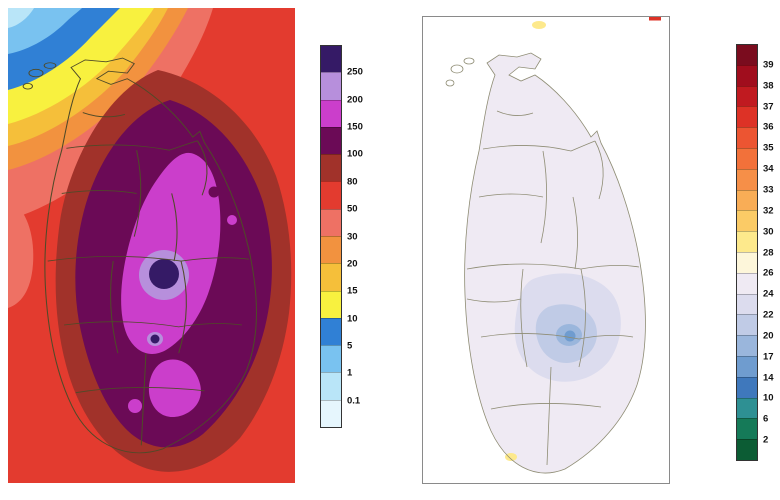 The width and height of the screenshot is (780, 500). What do you see at coordinates (355, 127) in the screenshot?
I see `colorbar-tick-label: 150` at bounding box center [355, 127].